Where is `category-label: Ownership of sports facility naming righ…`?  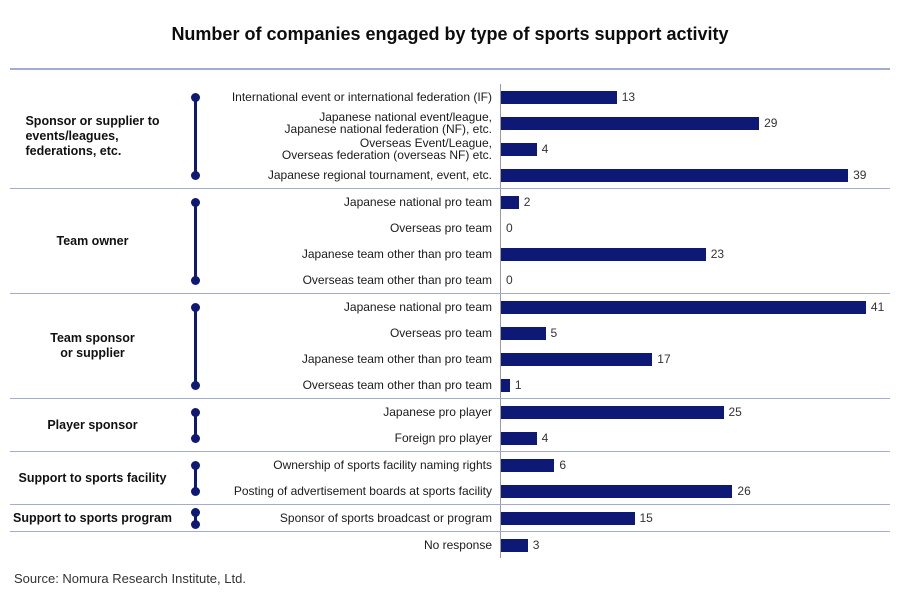
category-label: Ownership of sports facility naming righ… is located at coordinates (382, 464).